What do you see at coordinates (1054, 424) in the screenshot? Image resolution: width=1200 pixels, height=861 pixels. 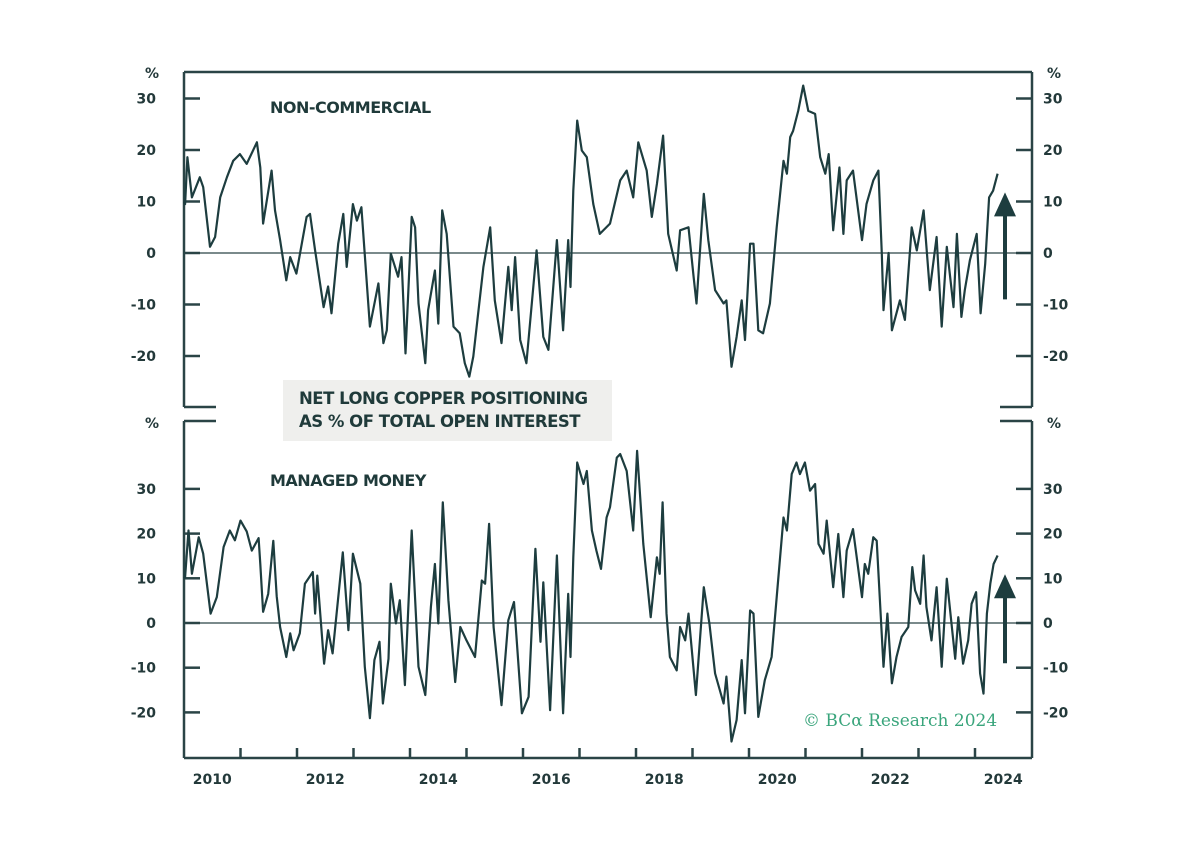 I see `bottom-right-unit-label: %` at bounding box center [1054, 424].